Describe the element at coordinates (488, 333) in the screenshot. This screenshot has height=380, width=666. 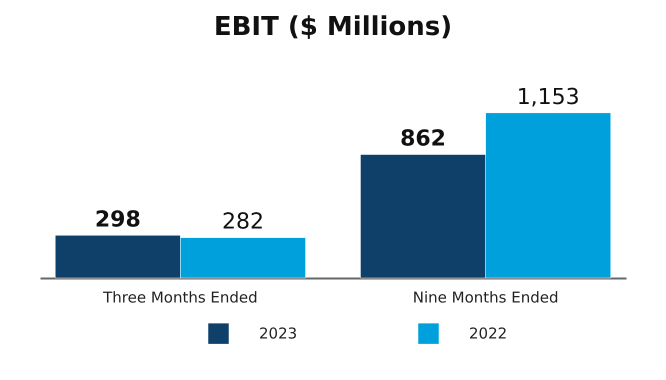
I see `legend-label: 2022` at that location.